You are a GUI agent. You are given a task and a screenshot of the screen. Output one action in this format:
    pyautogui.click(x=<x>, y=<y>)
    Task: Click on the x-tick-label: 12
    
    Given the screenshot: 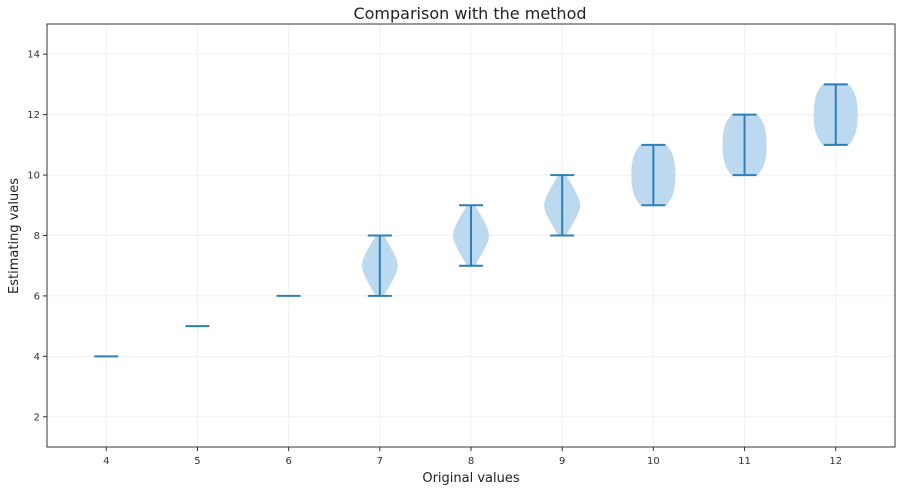 What is the action you would take?
    pyautogui.click(x=835, y=461)
    